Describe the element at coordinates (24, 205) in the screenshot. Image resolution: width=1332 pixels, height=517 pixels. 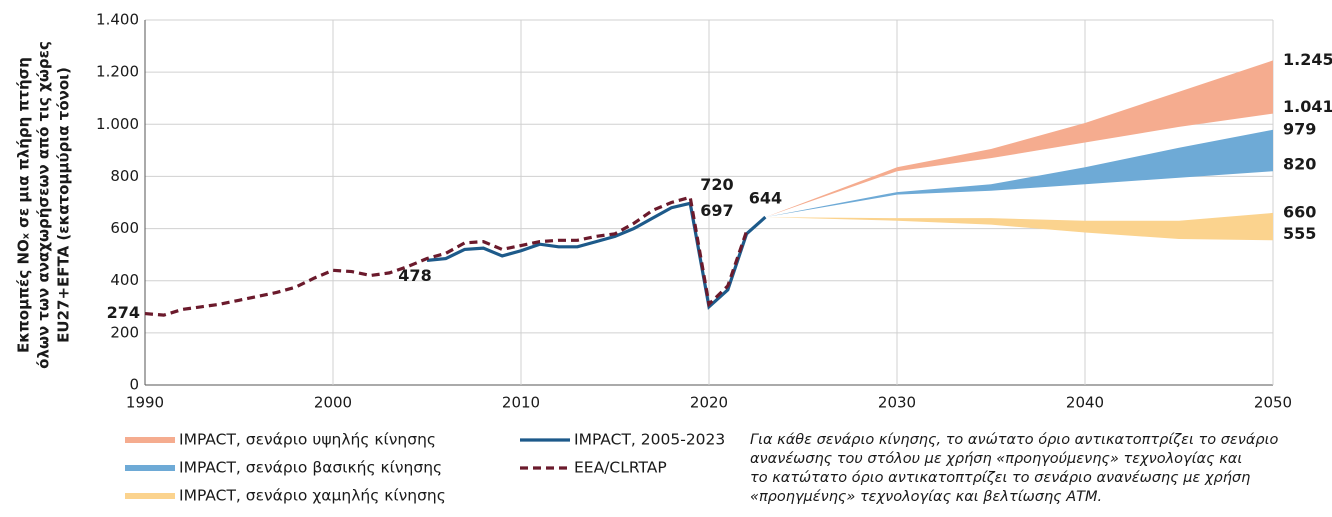
I see `y-label-line: Εκπομπές NOₓ σε μια πλήρη πτήση` at that location.